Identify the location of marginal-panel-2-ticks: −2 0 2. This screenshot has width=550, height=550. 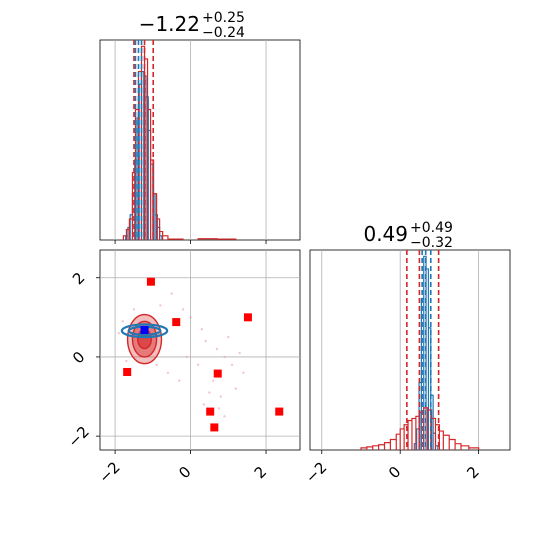
(392, 468).